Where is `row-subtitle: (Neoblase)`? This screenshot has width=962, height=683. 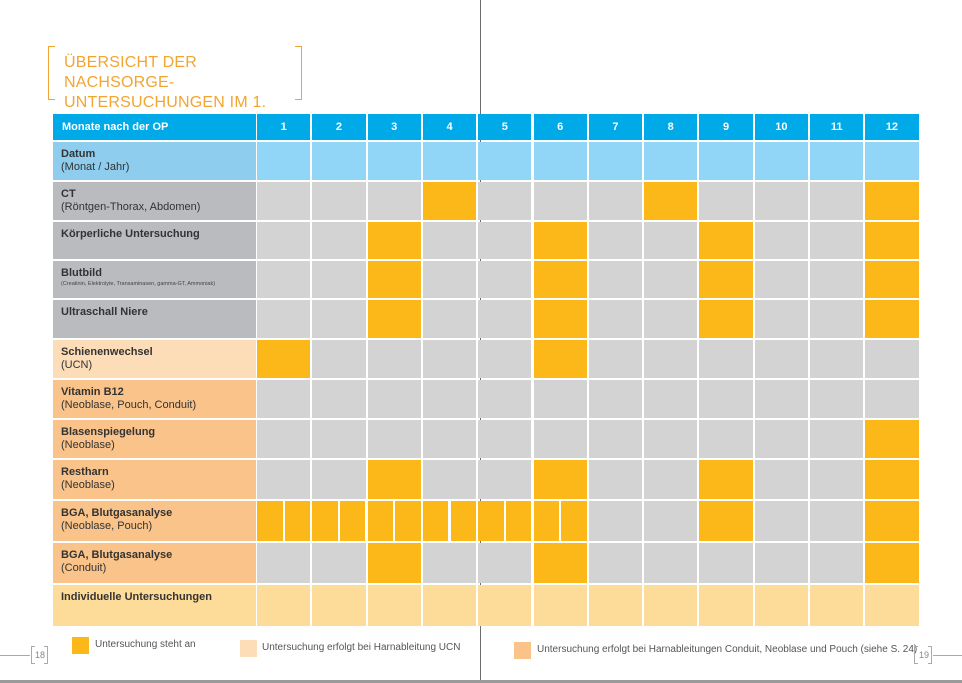
row-subtitle: (Neoblase) is located at coordinates (88, 445).